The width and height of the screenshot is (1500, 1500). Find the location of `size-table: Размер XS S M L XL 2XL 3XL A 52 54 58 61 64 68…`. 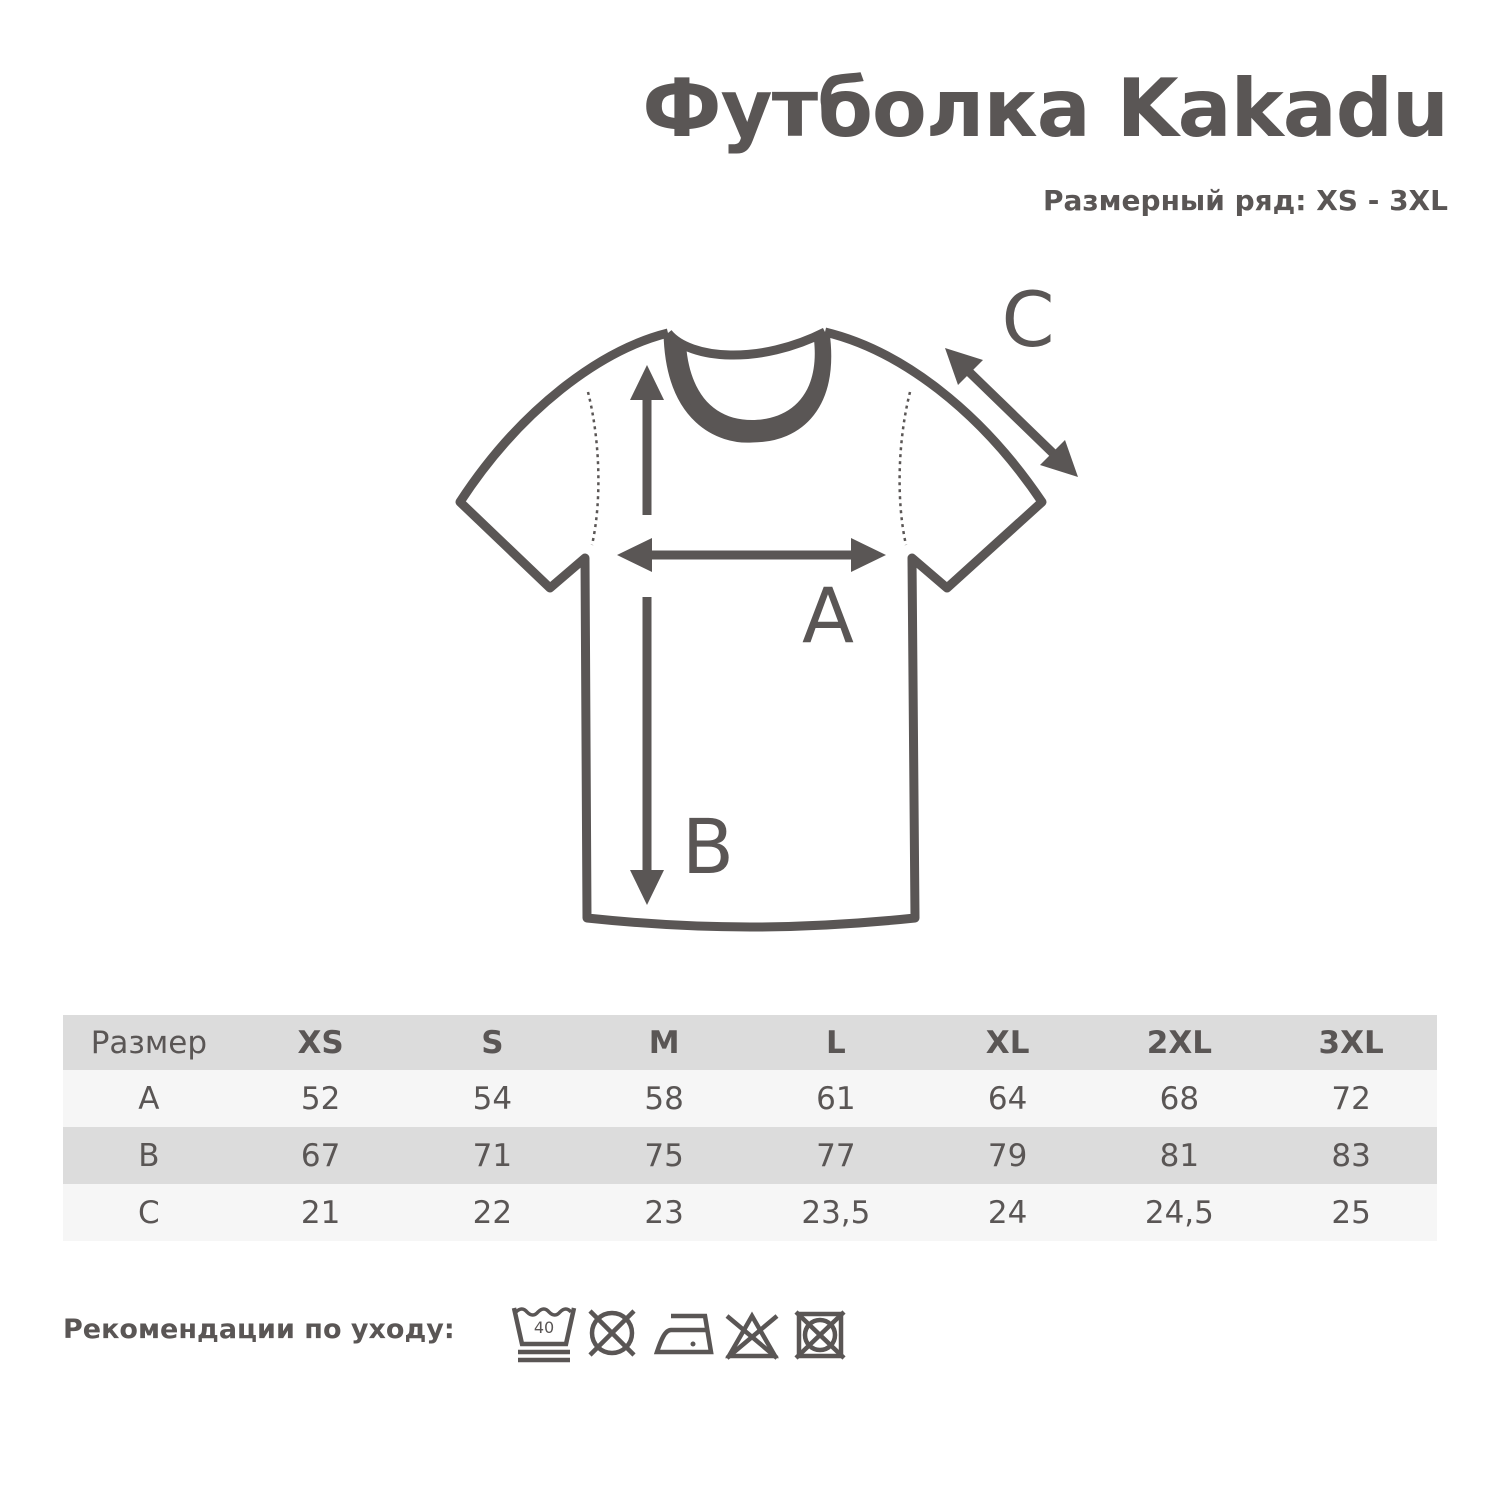

size-table: Размер XS S M L XL 2XL 3XL A 52 54 58 61 64 68… is located at coordinates (750, 1128).